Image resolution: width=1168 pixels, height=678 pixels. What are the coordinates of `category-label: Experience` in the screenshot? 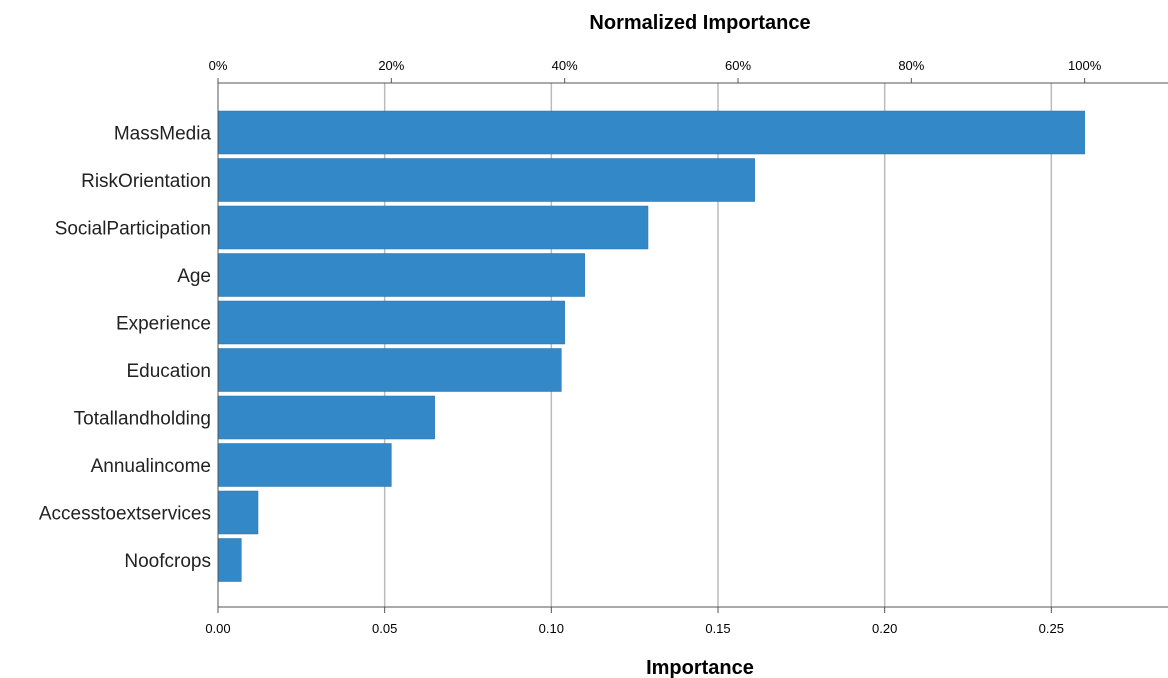 It's located at (163, 324).